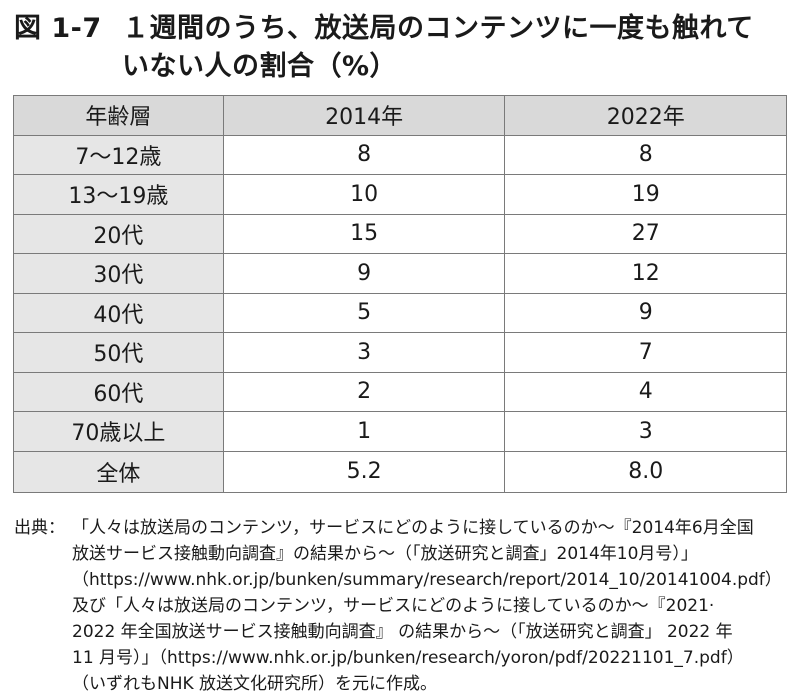 Image resolution: width=800 pixels, height=697 pixels. What do you see at coordinates (364, 233) in the screenshot?
I see `value-2014-cell: 15` at bounding box center [364, 233].